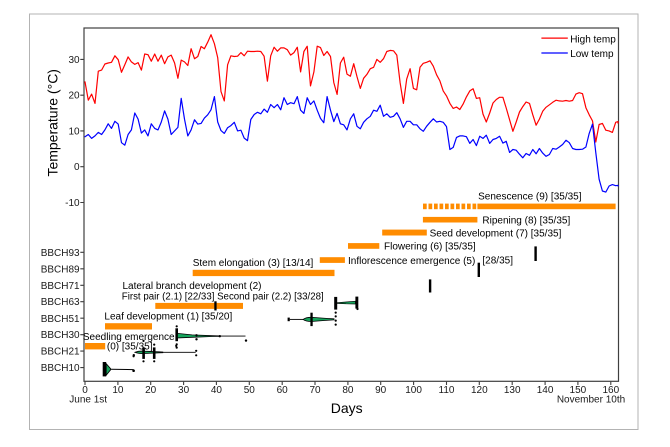  What do you see at coordinates (479, 390) in the screenshot?
I see `svg-text: 120` at bounding box center [479, 390].